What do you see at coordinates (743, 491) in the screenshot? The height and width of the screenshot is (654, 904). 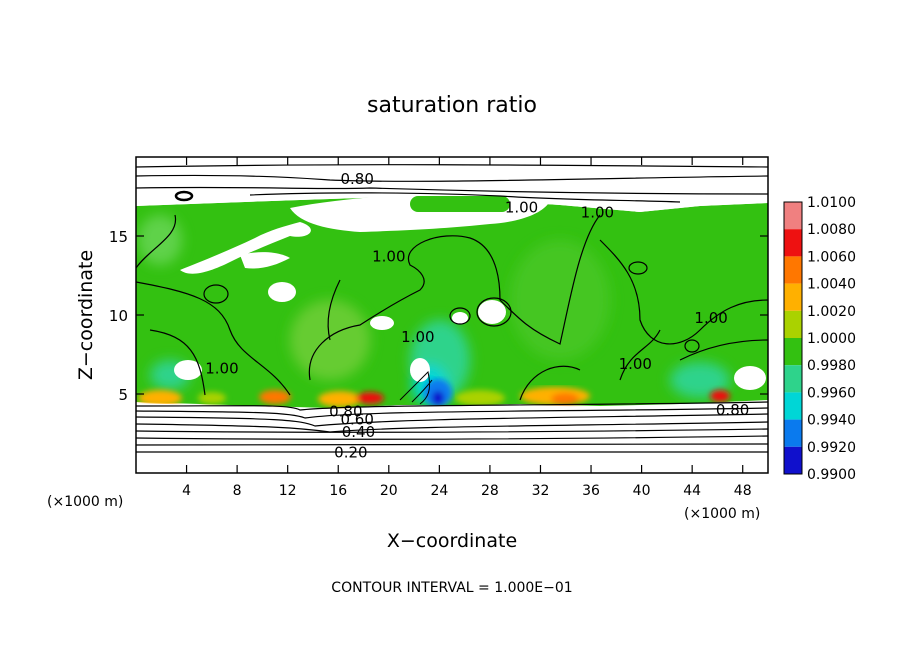 I see `x-tick-label: 48` at bounding box center [743, 491].